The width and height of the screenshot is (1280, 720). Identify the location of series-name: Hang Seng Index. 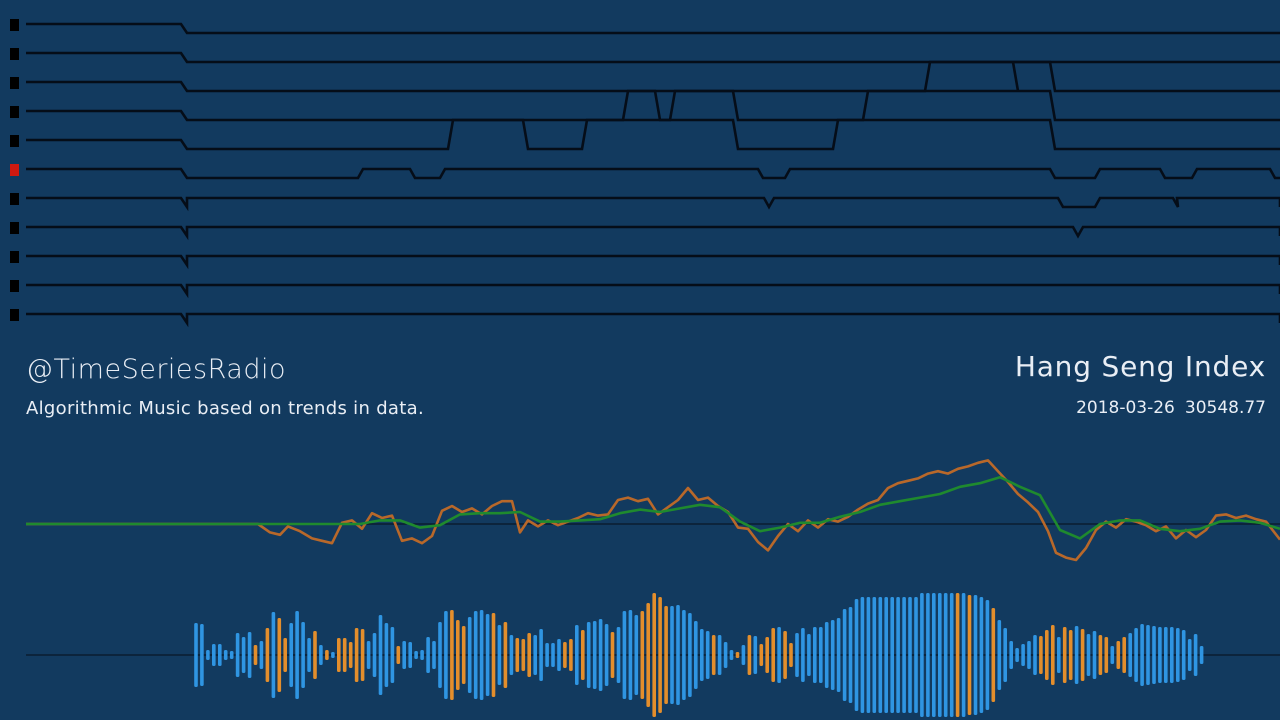
(1140, 366).